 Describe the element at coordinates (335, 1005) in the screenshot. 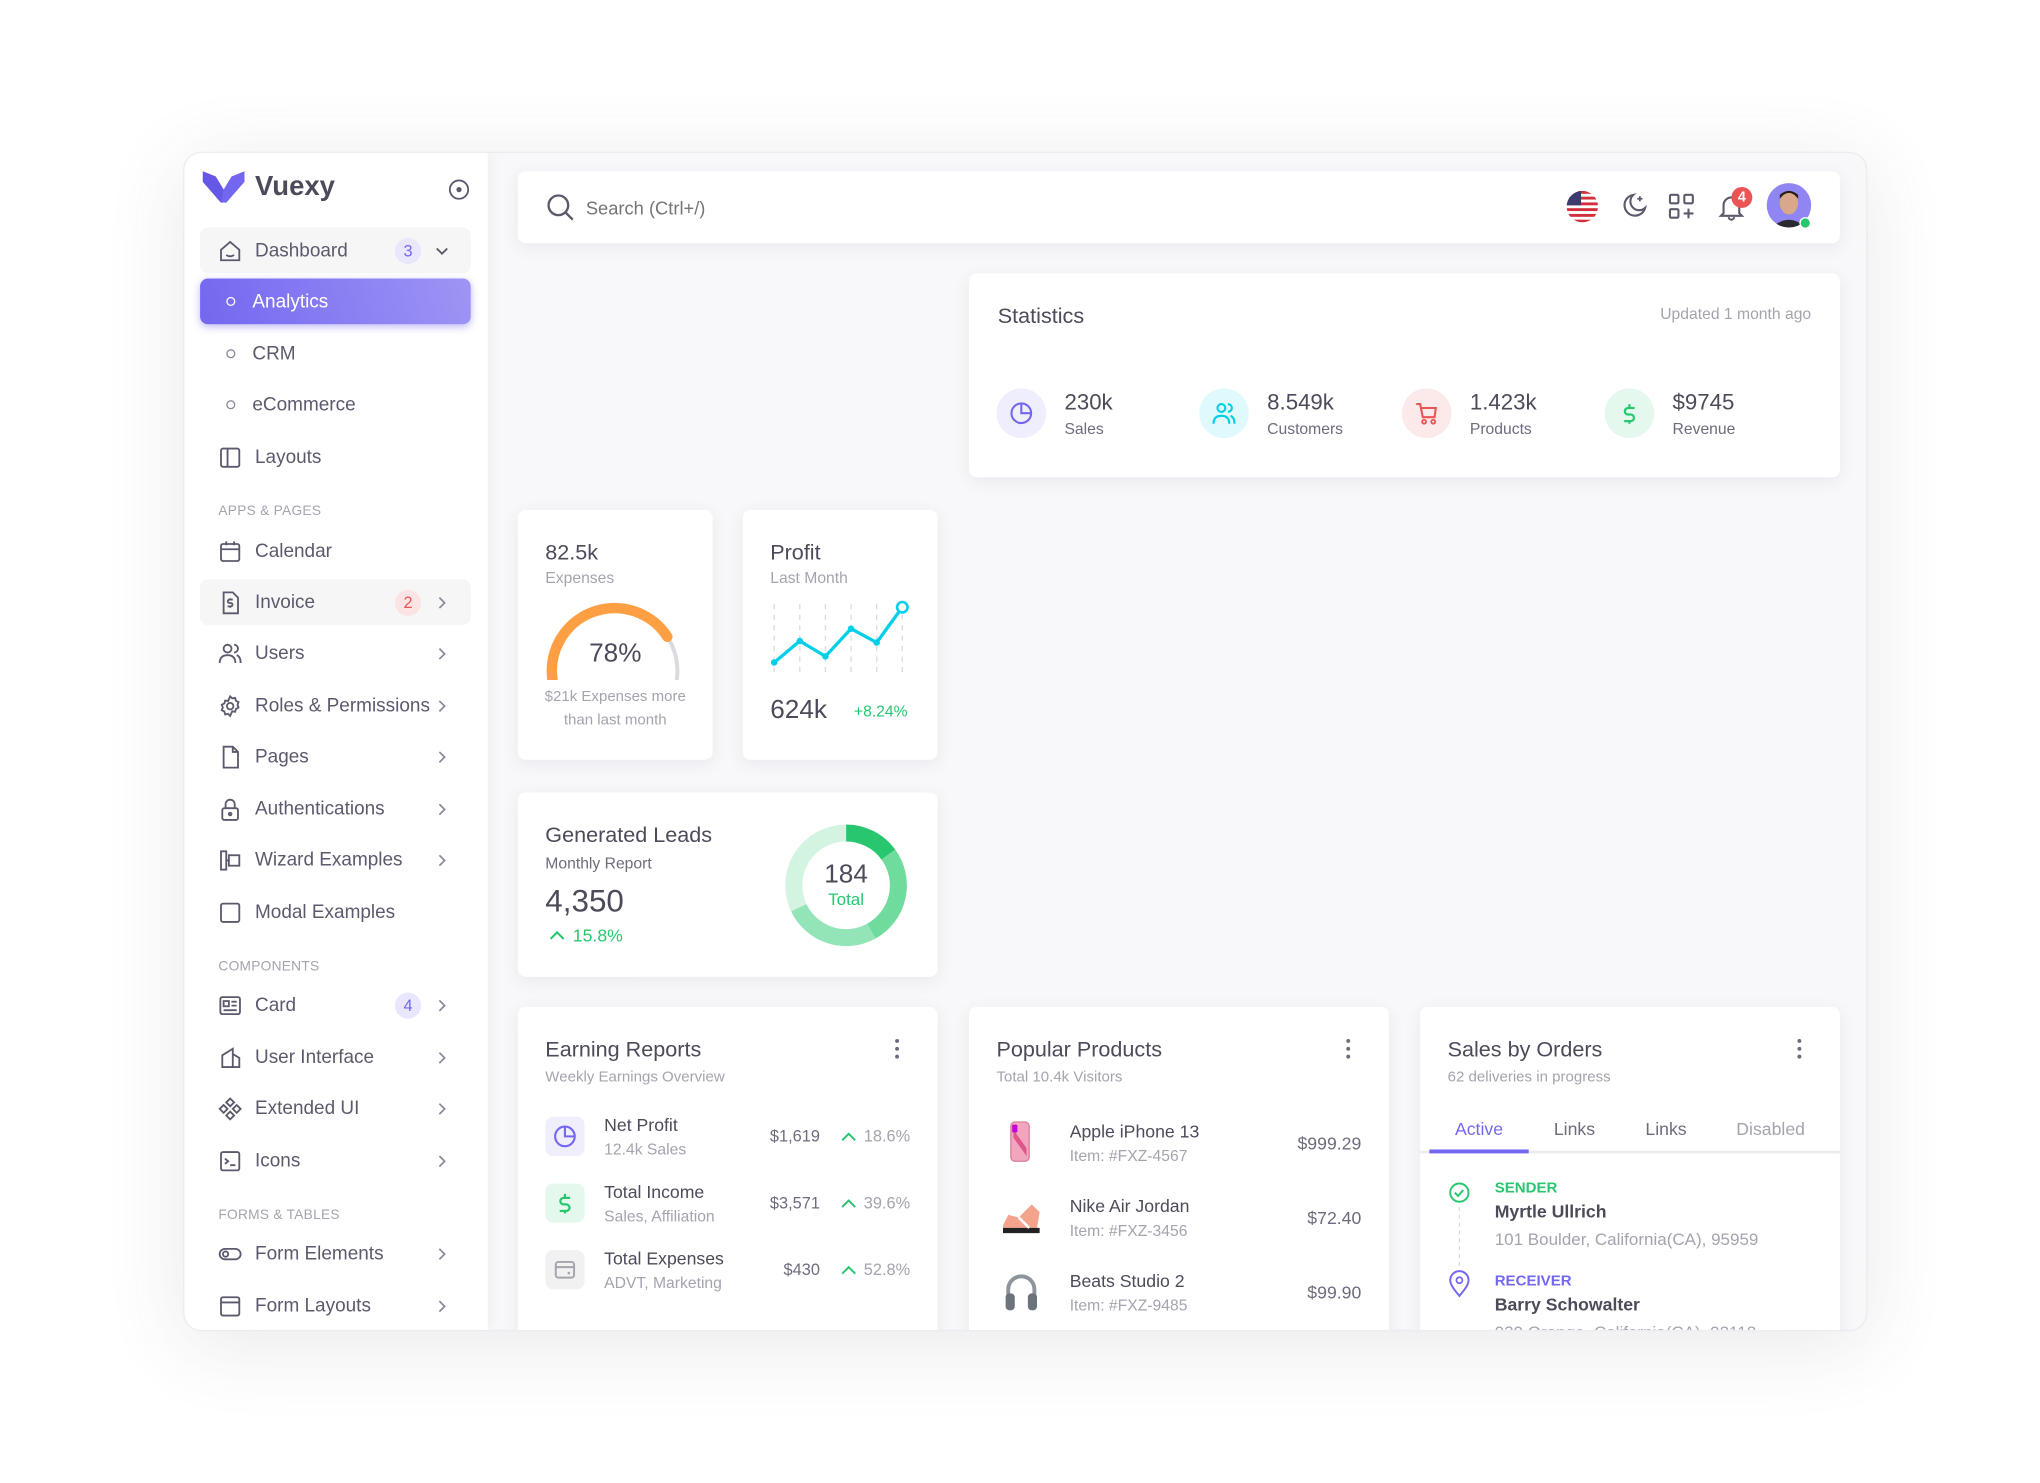

I see `sidebar-item-card: Card 4` at that location.